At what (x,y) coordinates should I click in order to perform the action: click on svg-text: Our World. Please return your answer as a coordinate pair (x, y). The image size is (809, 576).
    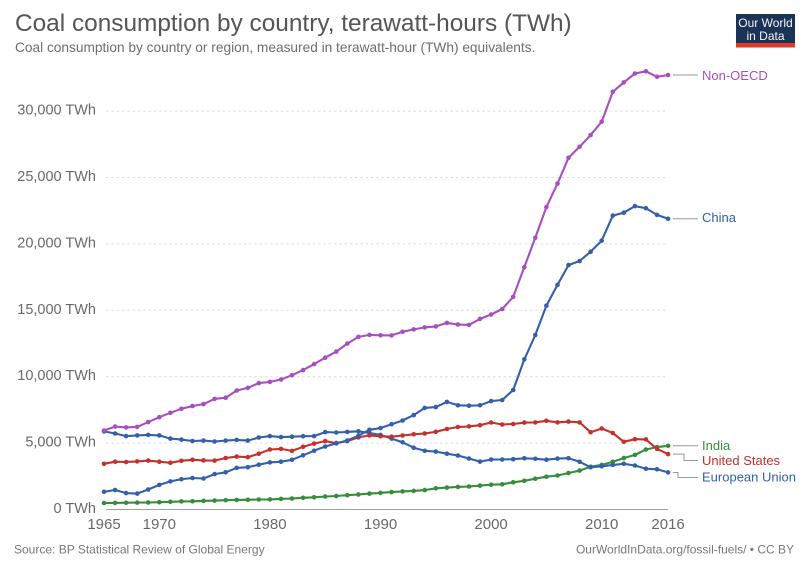
    Looking at the image, I should click on (765, 23).